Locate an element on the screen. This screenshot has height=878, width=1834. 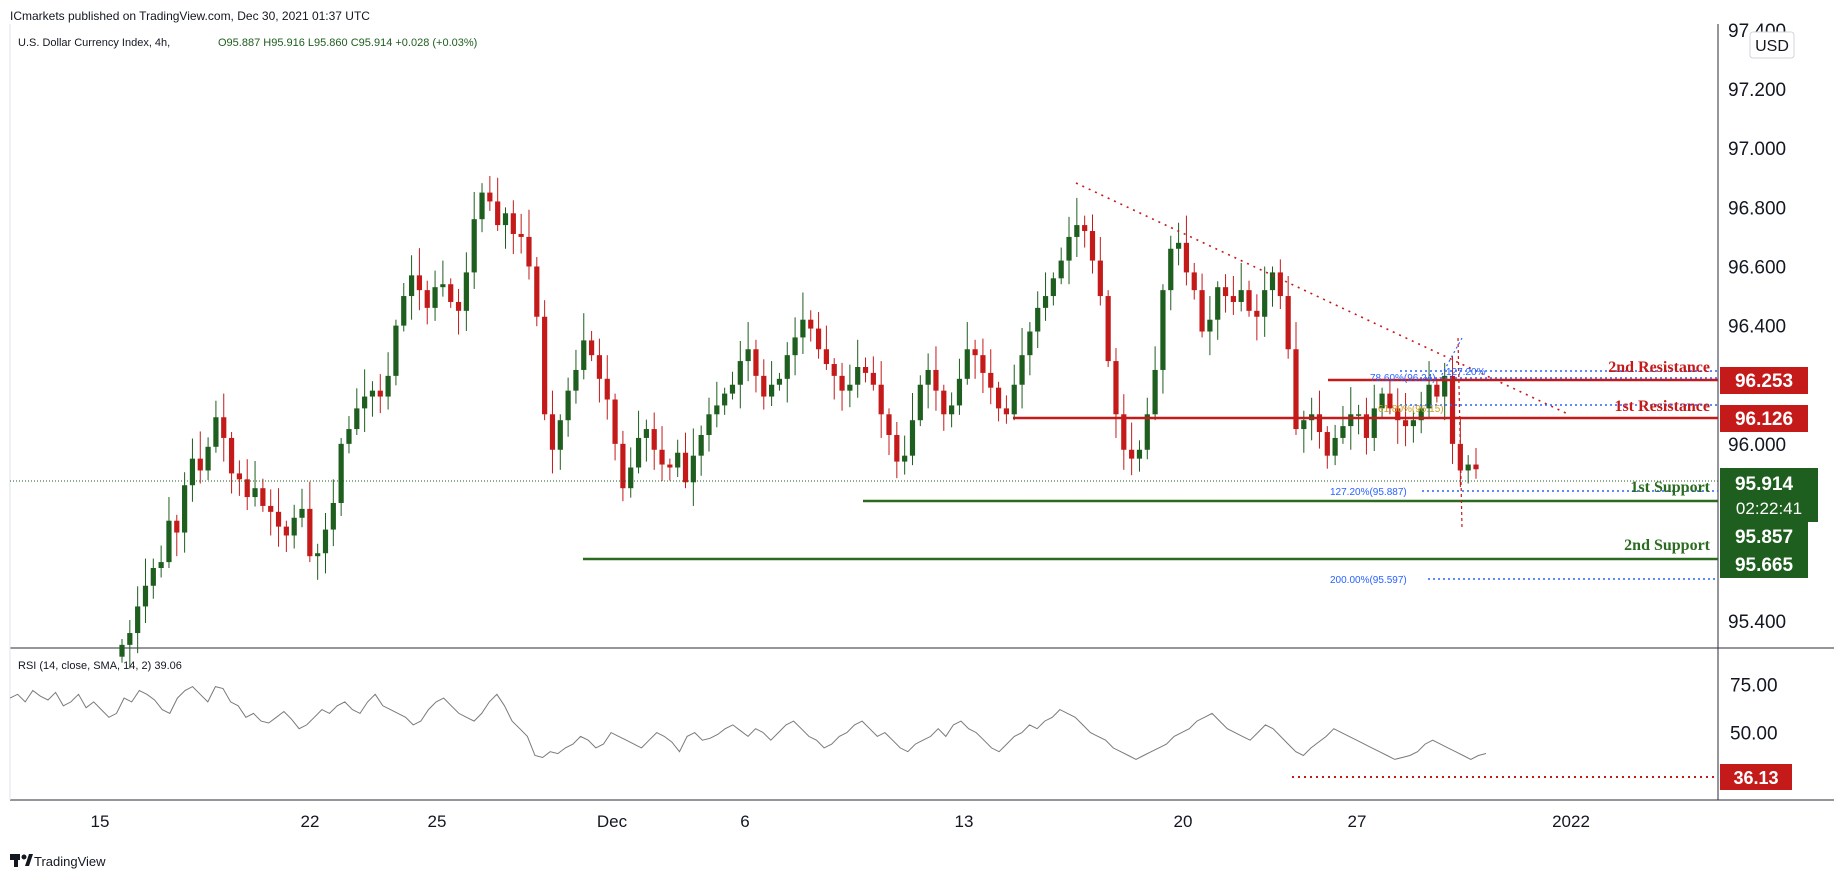
resistance-1-label: 1st Resistance is located at coordinates (1662, 406).